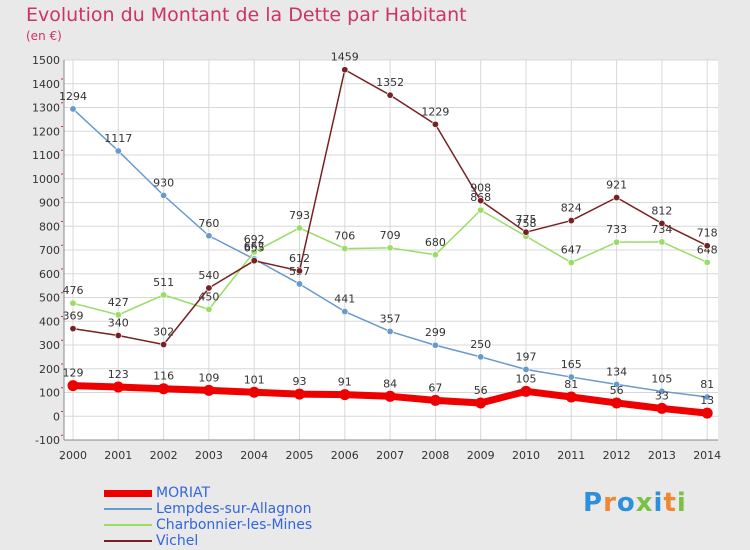 The width and height of the screenshot is (750, 550). What do you see at coordinates (571, 250) in the screenshot?
I see `data-label-charbonnier-les-mines: 647` at bounding box center [571, 250].